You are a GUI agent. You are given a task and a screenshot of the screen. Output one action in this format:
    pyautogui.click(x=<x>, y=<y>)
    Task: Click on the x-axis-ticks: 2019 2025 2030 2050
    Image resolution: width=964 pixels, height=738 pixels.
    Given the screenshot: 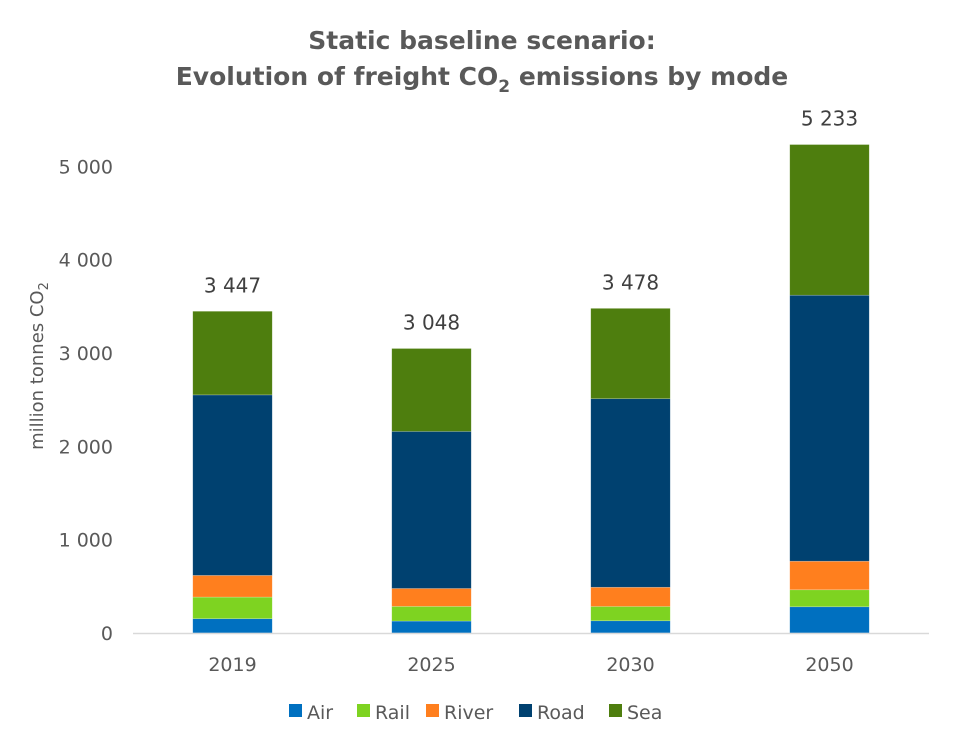 What is the action you would take?
    pyautogui.click(x=530, y=665)
    